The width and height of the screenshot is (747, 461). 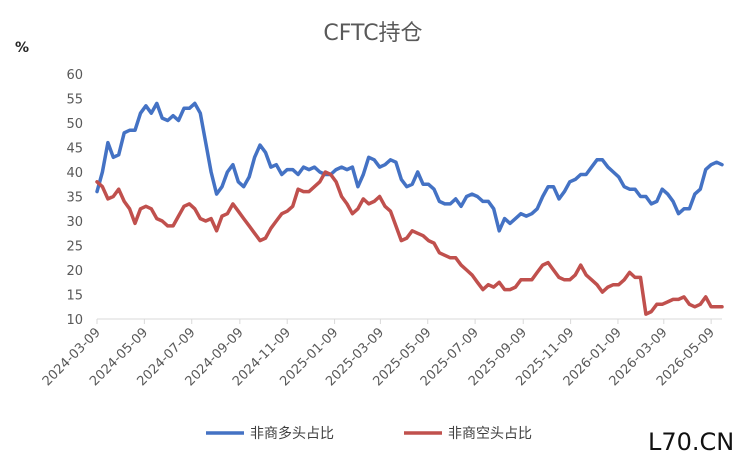 I want to click on y-tick-label: 55, so click(x=74, y=100).